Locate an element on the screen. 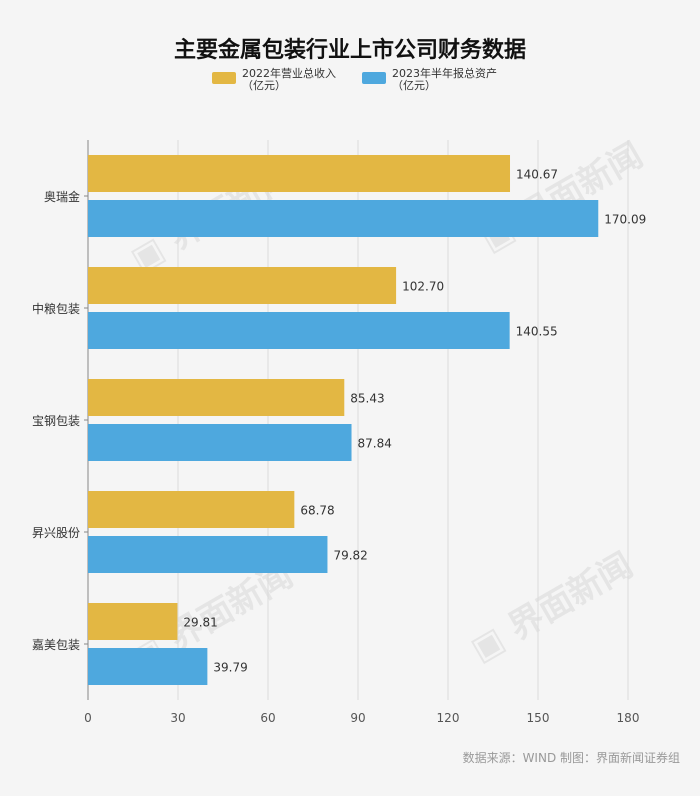  x-tick-label: 150 is located at coordinates (538, 718).